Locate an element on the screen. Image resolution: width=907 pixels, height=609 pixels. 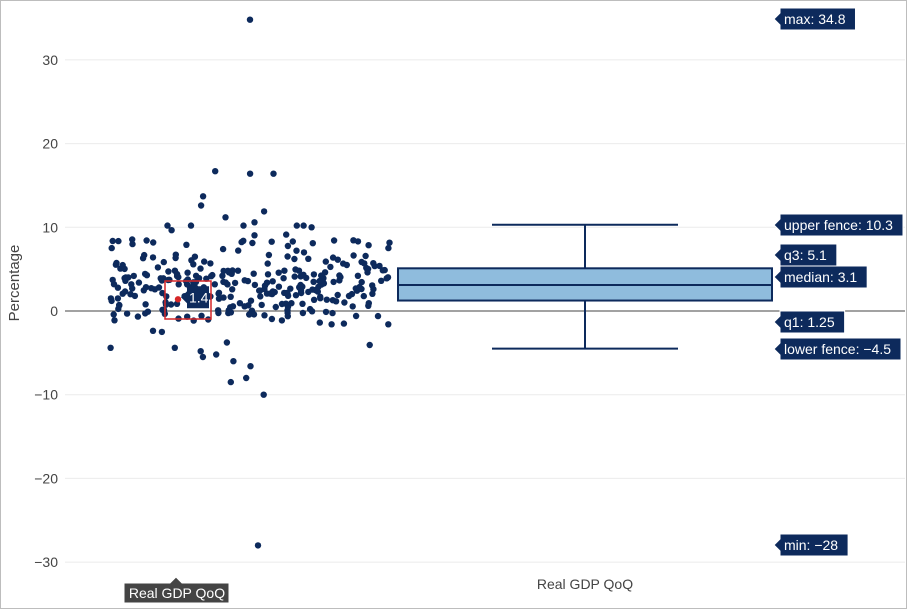
hovered-point is located at coordinates (178, 299).